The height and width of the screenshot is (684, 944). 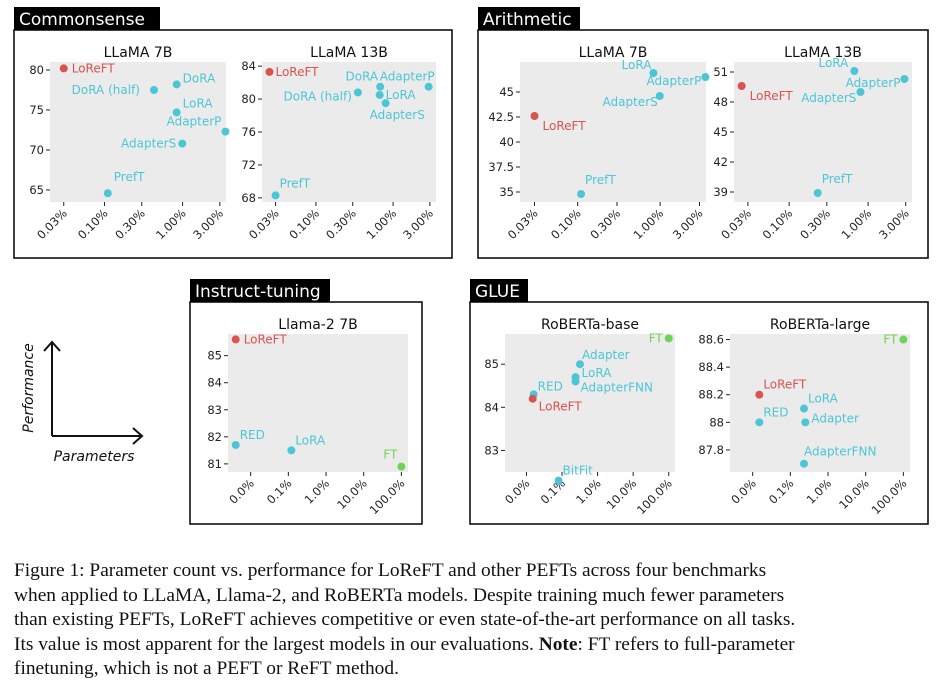 I want to click on y-tick-label: 88, so click(x=716, y=422).